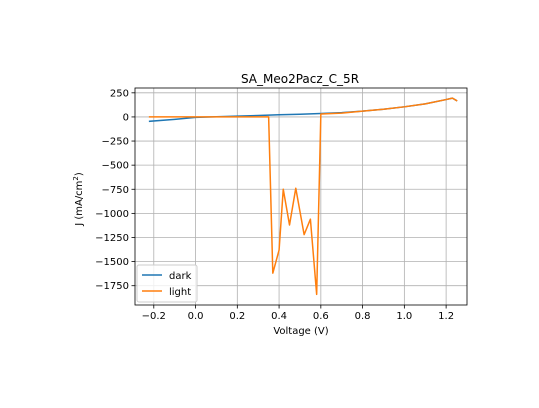 The image size is (539, 408). Describe the element at coordinates (300, 331) in the screenshot. I see `x-axis-label: Voltage (V)` at that location.